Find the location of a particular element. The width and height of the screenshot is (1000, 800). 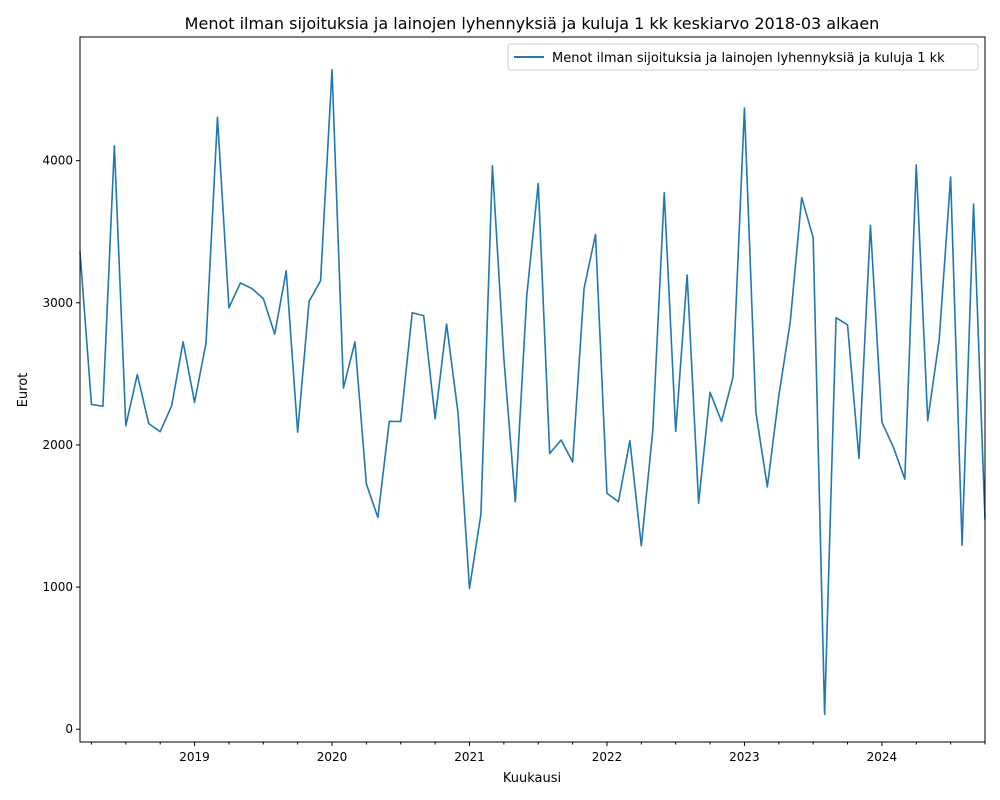

y-axis-label: Eurot is located at coordinates (23, 390).